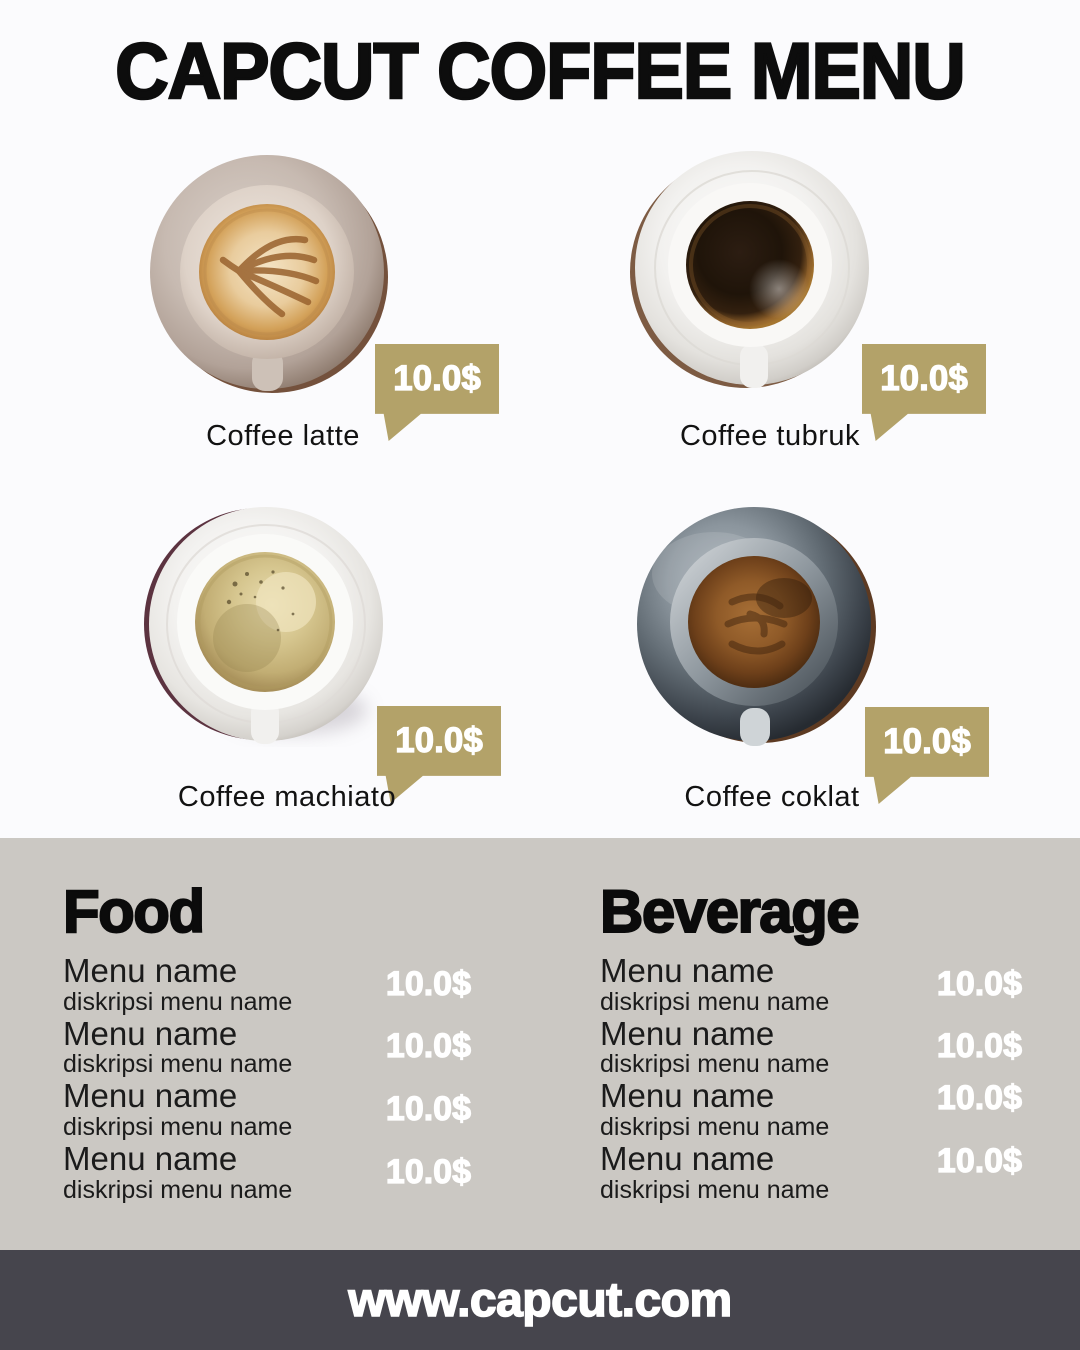  What do you see at coordinates (772, 797) in the screenshot?
I see `product-name: Coffee coklat` at bounding box center [772, 797].